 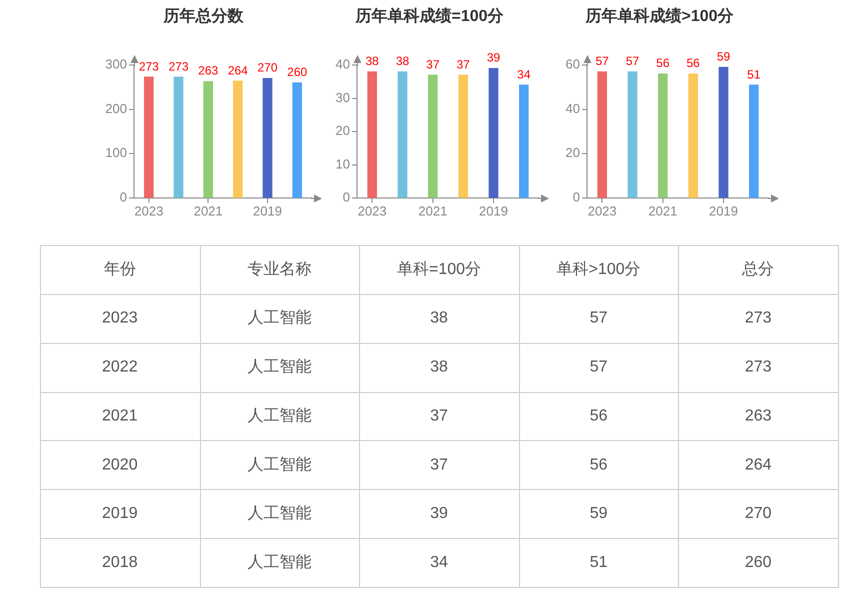 I want to click on chart-title: 历年单科成绩=100分, so click(x=429, y=16).